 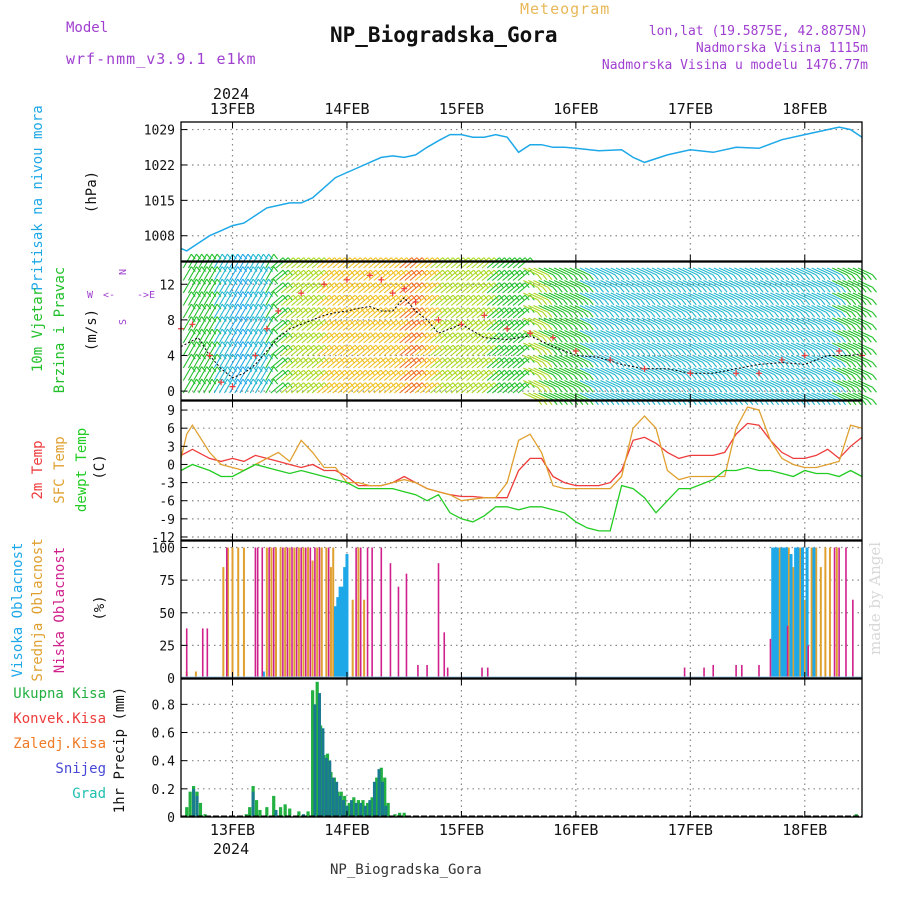 I want to click on legend-snijeg: Snijeg, so click(x=80, y=769).